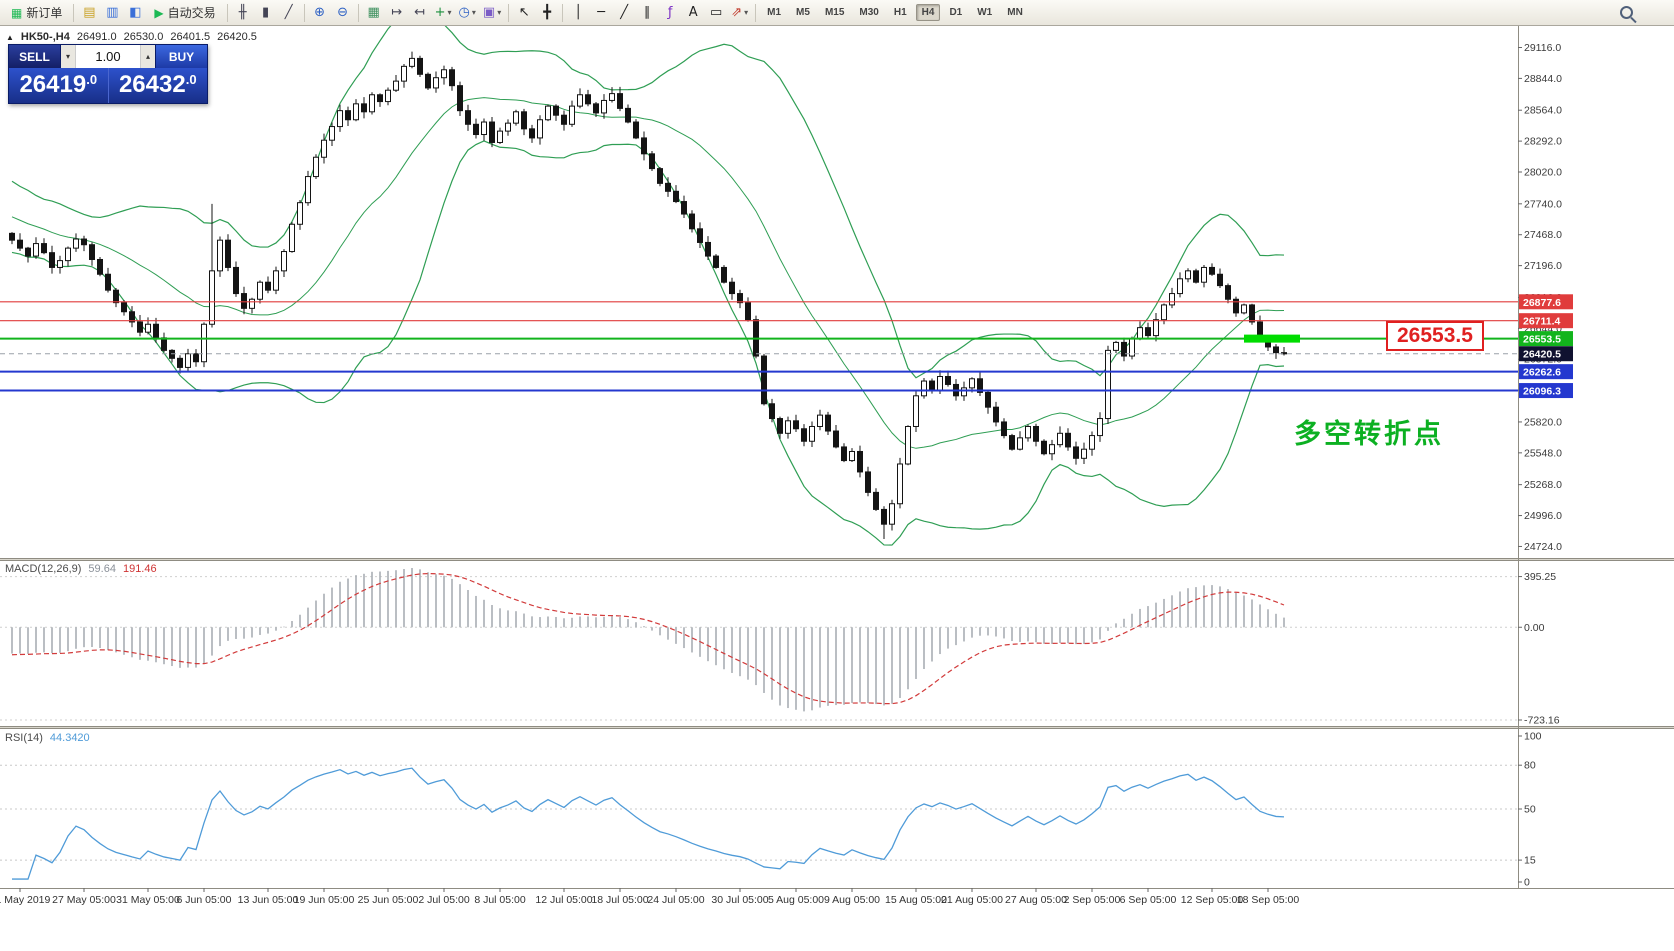 Image resolution: width=1674 pixels, height=951 pixels. I want to click on timeframe-h1-button: H1, so click(900, 12).